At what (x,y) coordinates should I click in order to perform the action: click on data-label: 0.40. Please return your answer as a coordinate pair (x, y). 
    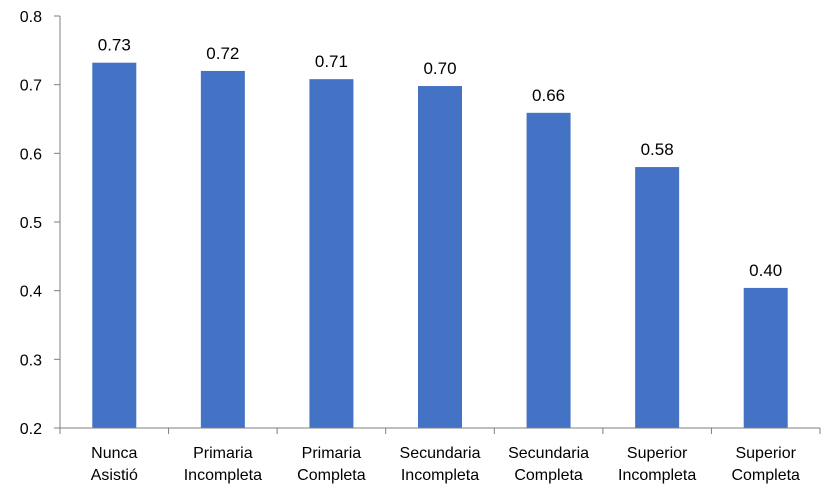
    Looking at the image, I should click on (765, 270).